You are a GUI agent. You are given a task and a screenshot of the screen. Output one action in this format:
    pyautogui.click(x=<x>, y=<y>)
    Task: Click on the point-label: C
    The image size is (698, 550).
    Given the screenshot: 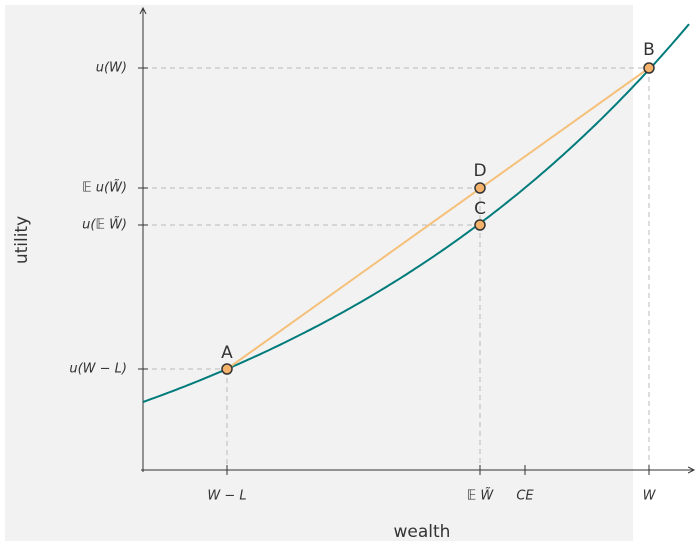 What is the action you would take?
    pyautogui.click(x=480, y=209)
    